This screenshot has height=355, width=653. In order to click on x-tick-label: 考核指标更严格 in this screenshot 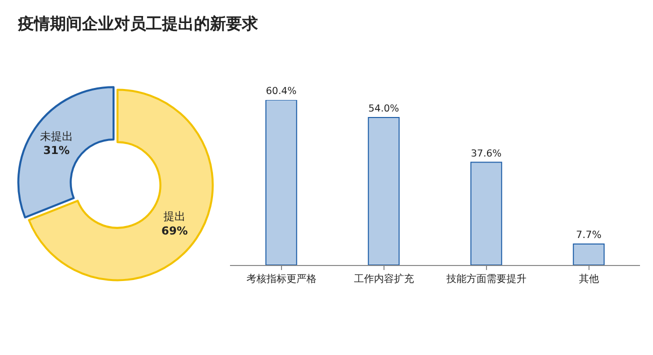, I will do `click(281, 279)`.